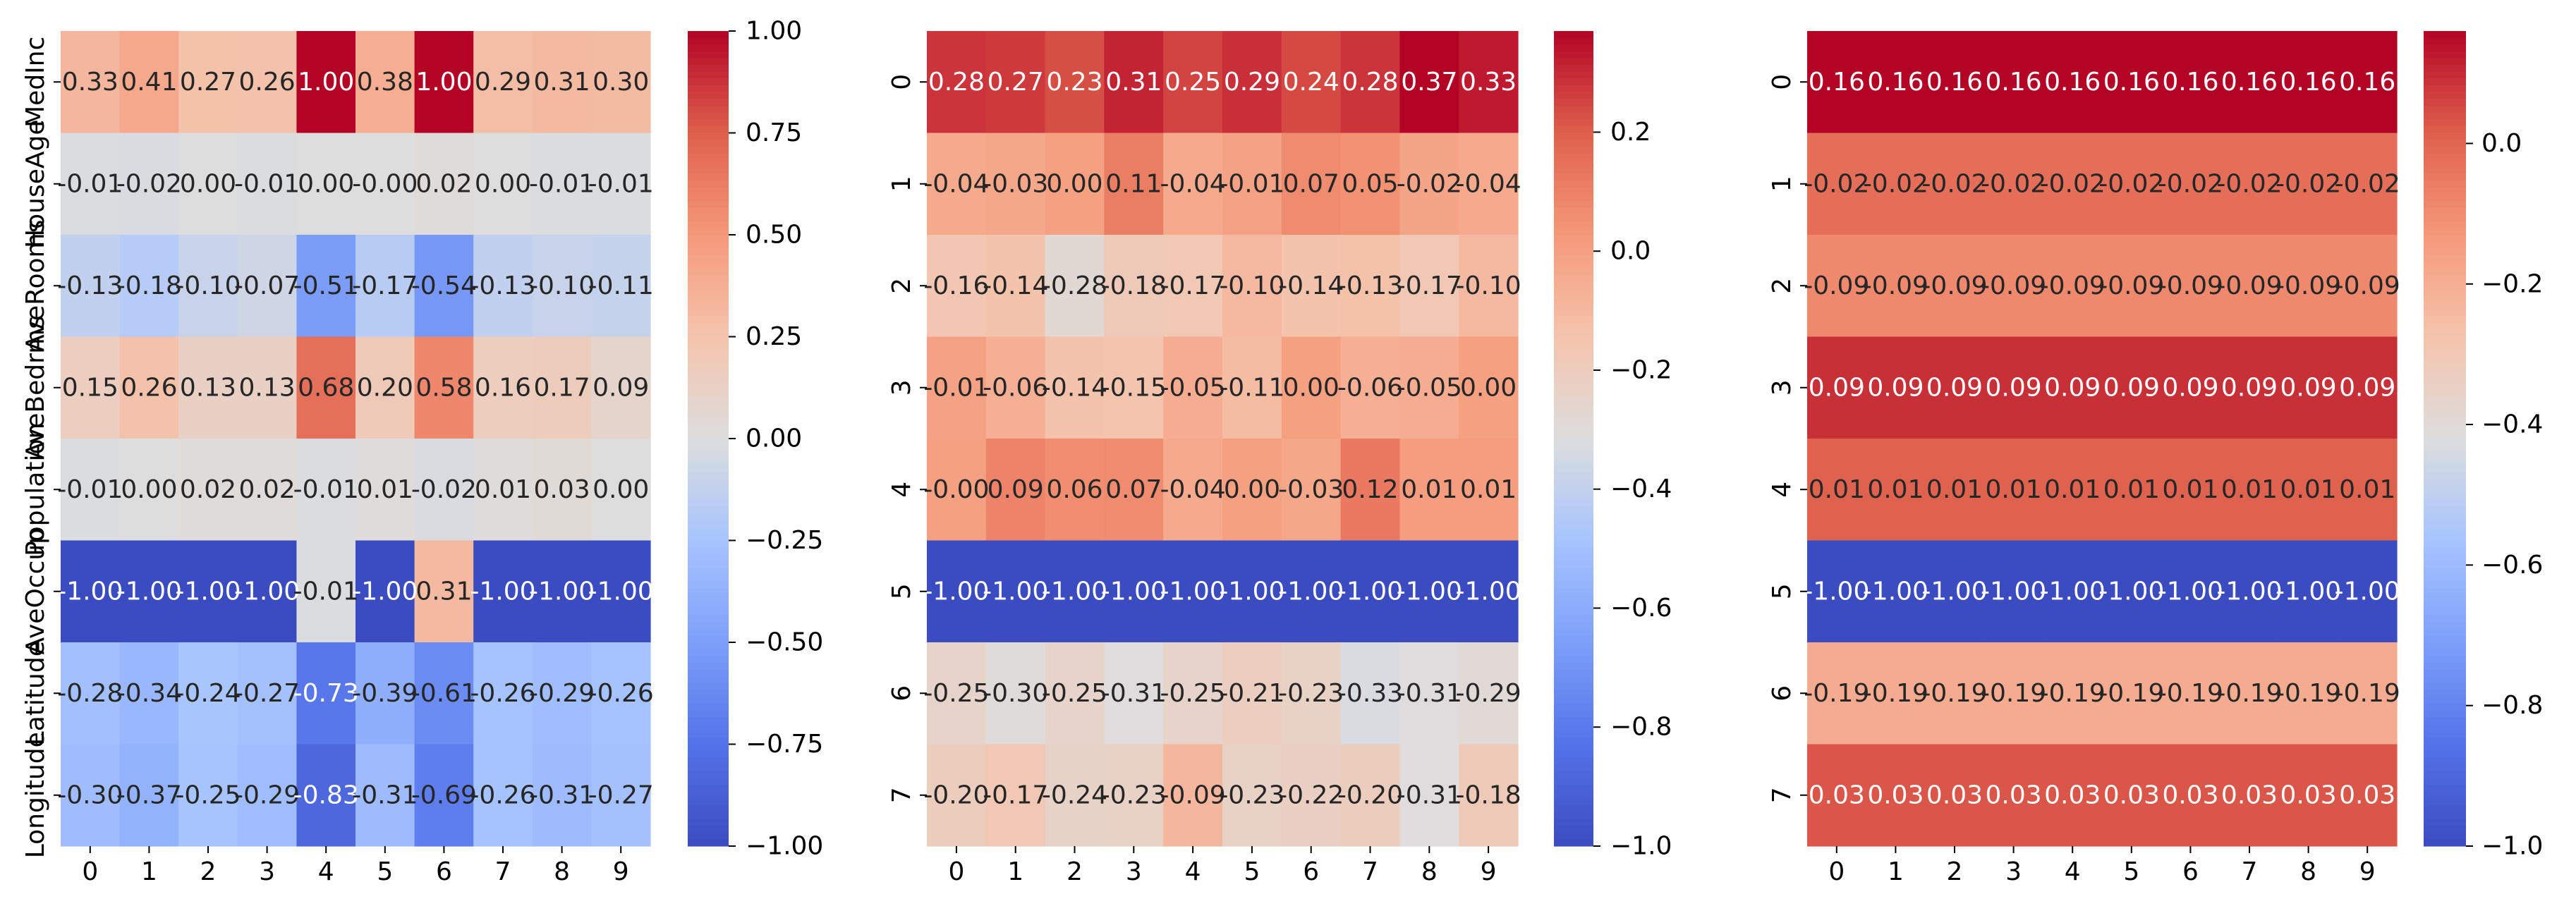  What do you see at coordinates (1955, 871) in the screenshot?
I see `x-tick-label: 2` at bounding box center [1955, 871].